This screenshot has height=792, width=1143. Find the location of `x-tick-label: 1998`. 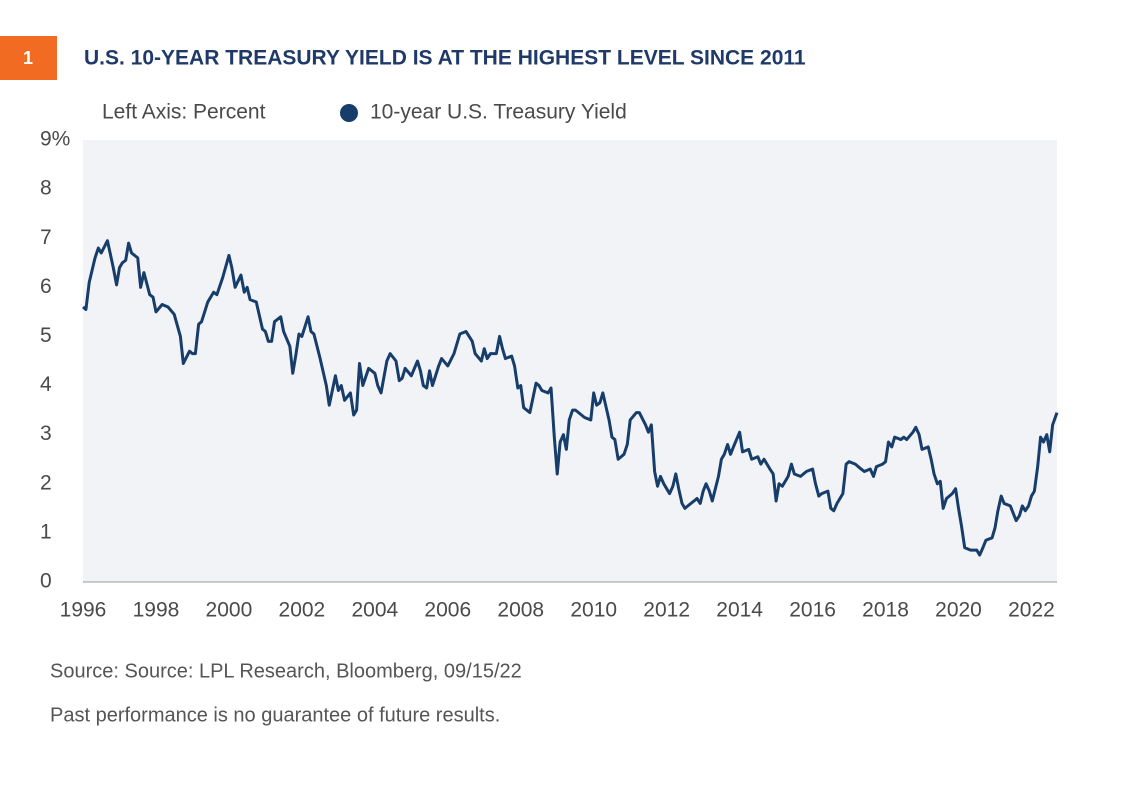

x-tick-label: 1998 is located at coordinates (156, 610).